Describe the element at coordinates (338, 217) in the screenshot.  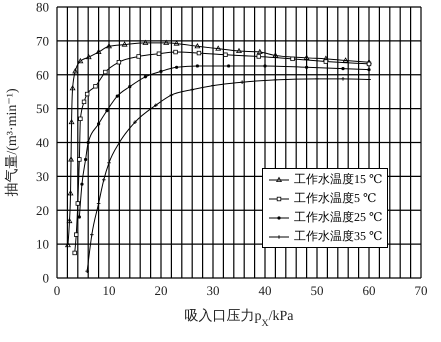
I see `legend-label: 工作水温度25 ℃` at that location.